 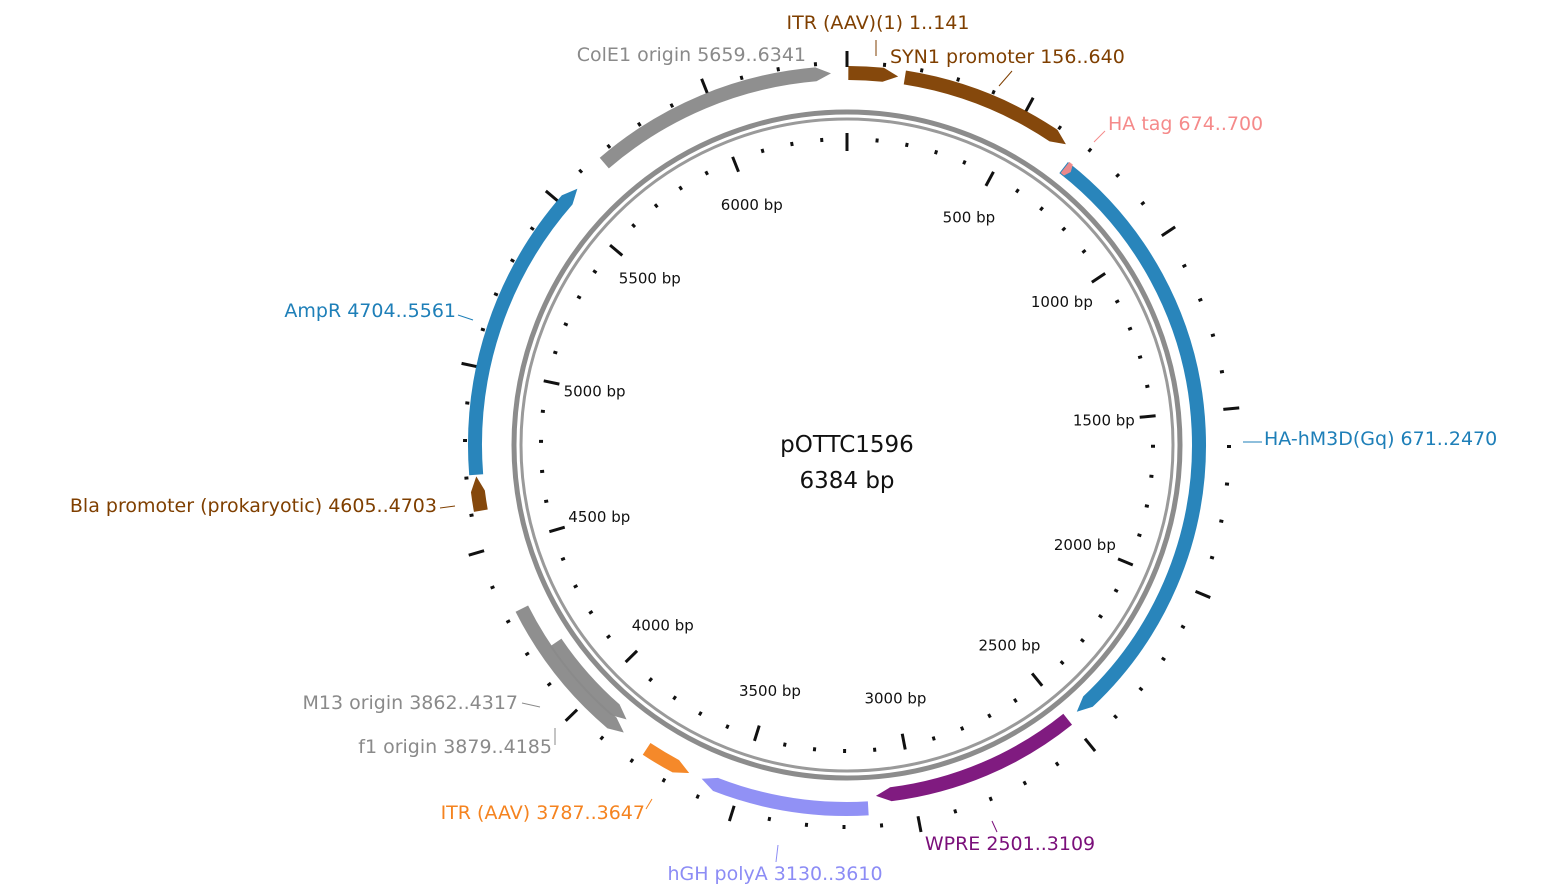 I want to click on feature-arc-ha-hm3d-gq, so click(x=1133, y=437).